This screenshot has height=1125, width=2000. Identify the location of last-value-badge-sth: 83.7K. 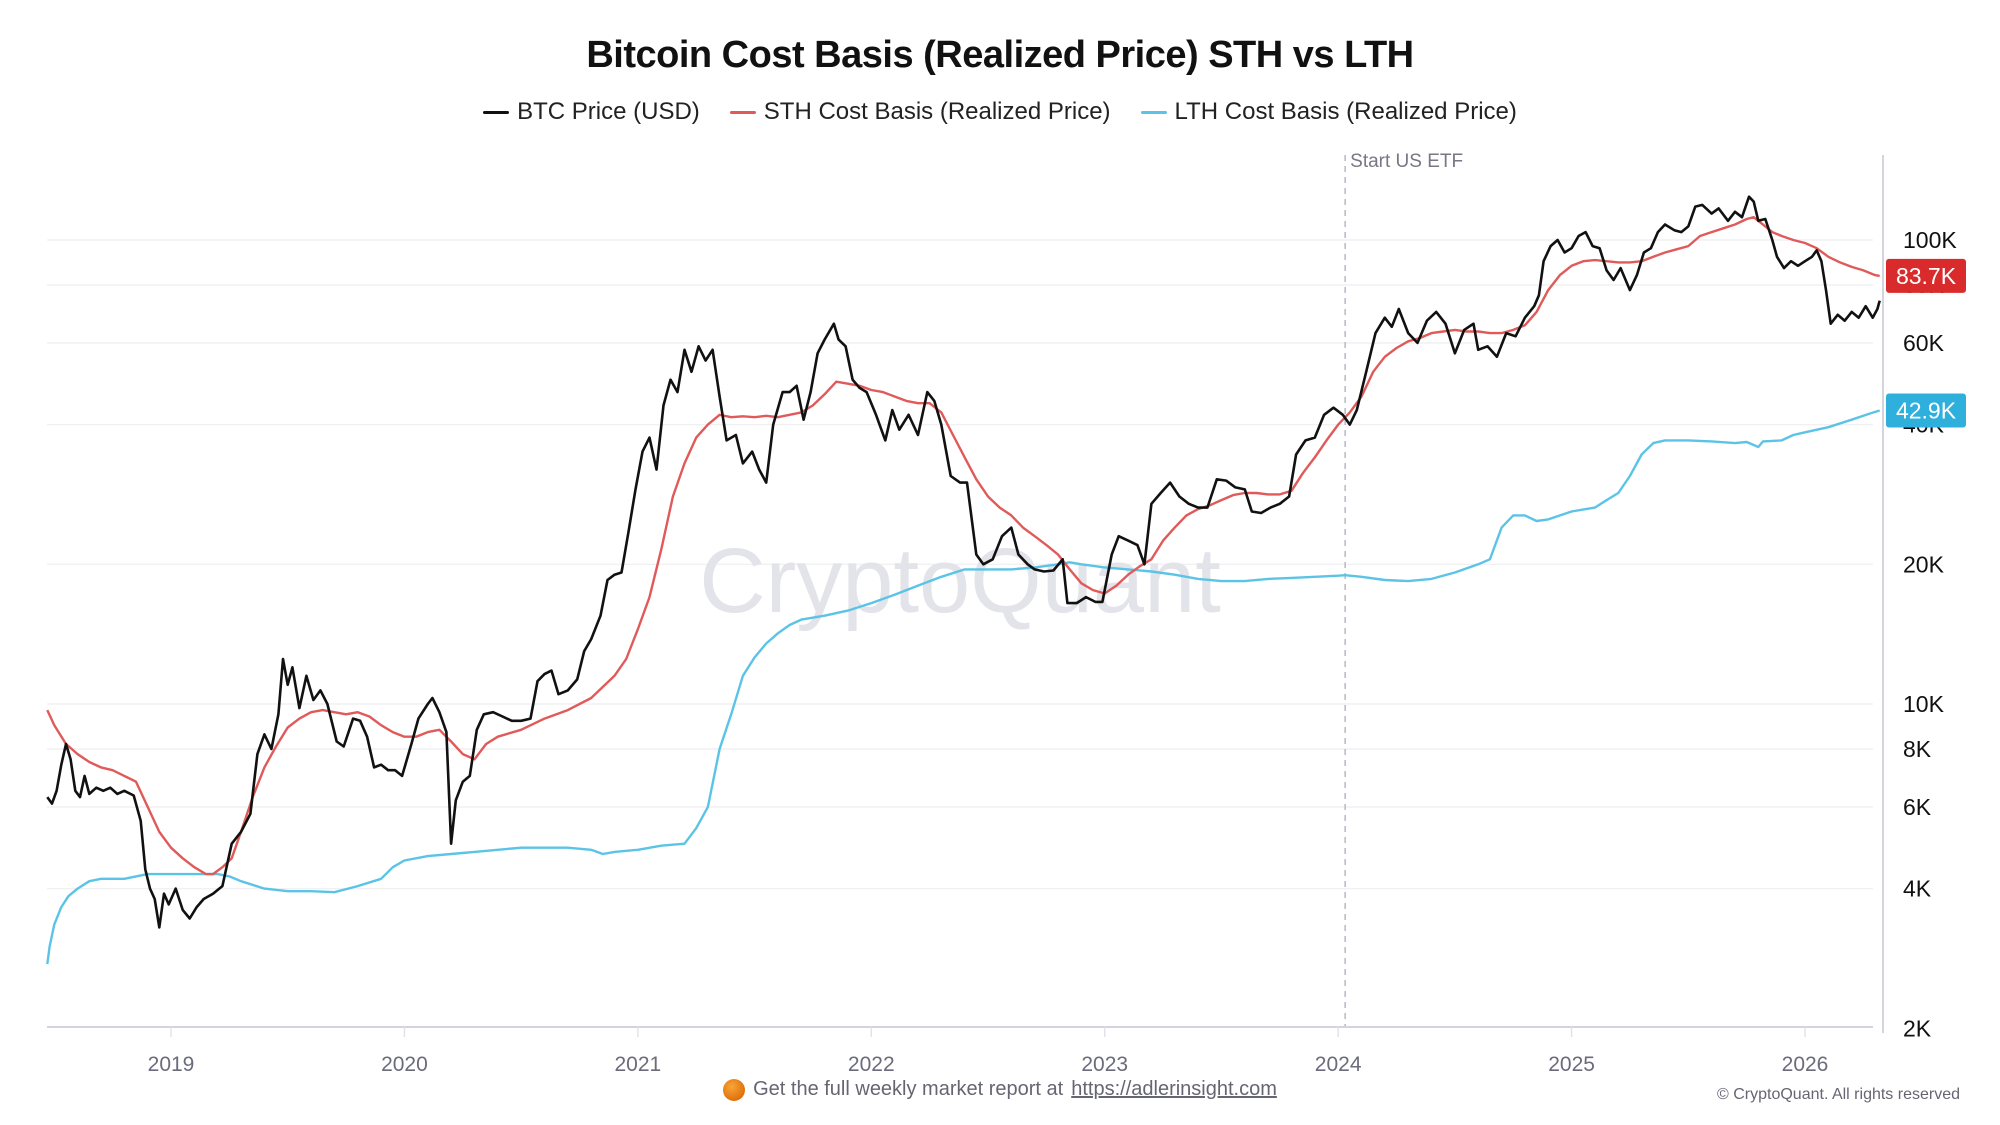
(1926, 275).